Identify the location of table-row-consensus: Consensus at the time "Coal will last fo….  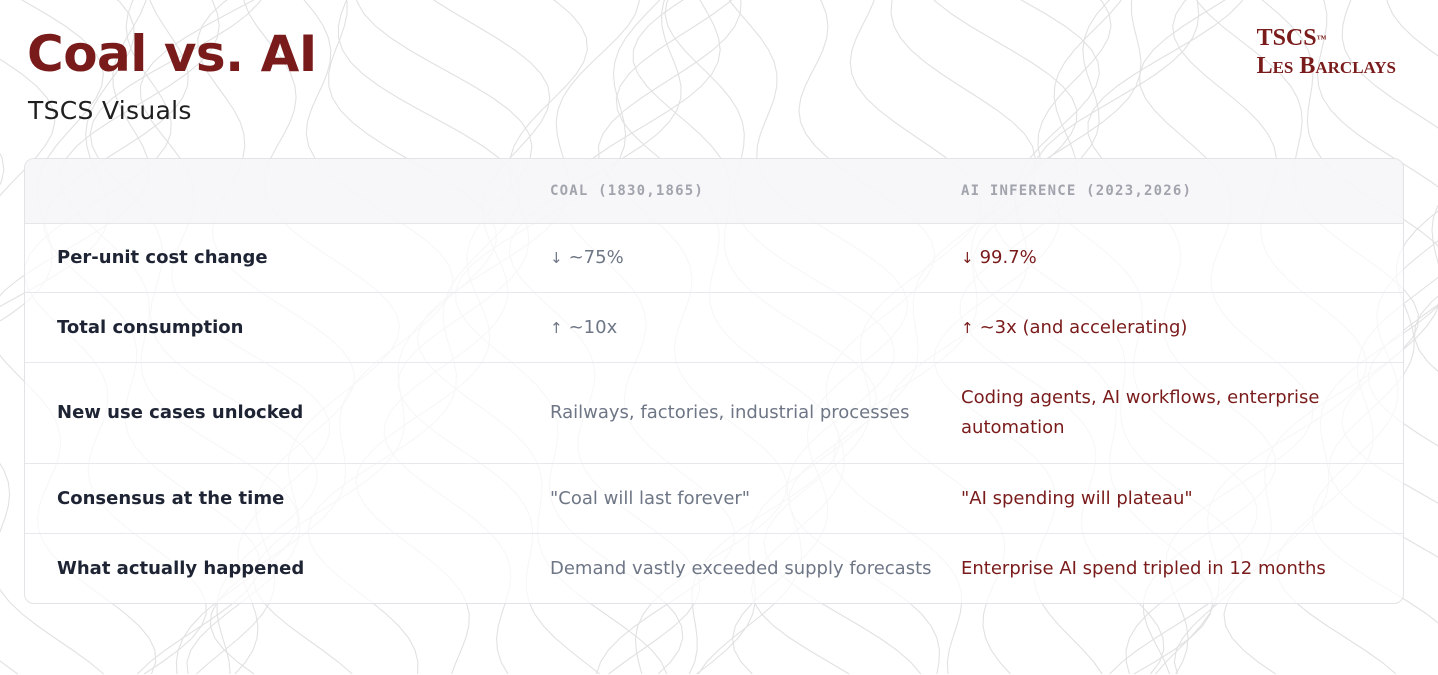
(714, 499).